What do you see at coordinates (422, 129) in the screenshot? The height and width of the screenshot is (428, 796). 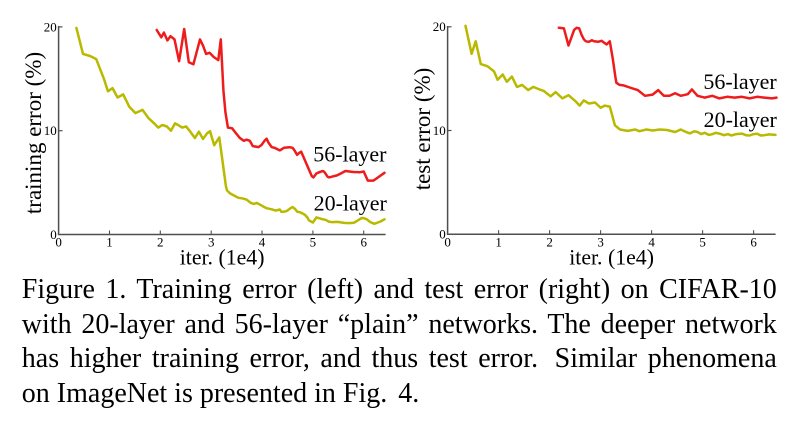 I see `svg-text: test error (%)` at bounding box center [422, 129].